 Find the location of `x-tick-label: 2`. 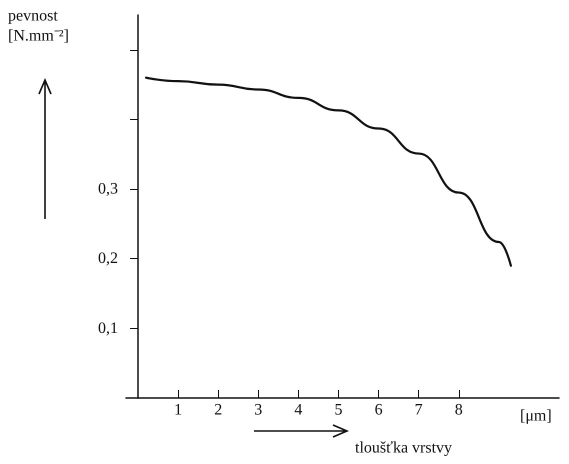

x-tick-label: 2 is located at coordinates (218, 410).